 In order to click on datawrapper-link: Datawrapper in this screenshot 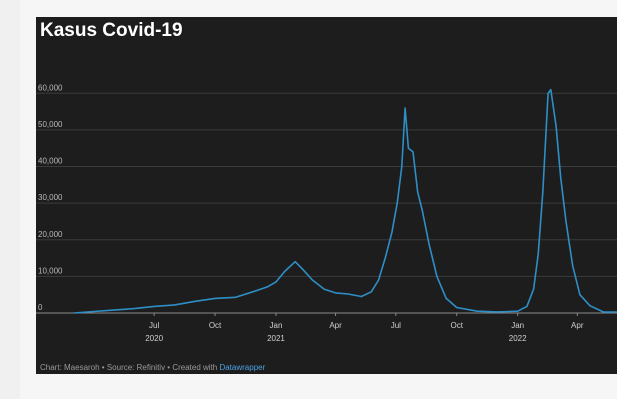, I will do `click(242, 367)`.